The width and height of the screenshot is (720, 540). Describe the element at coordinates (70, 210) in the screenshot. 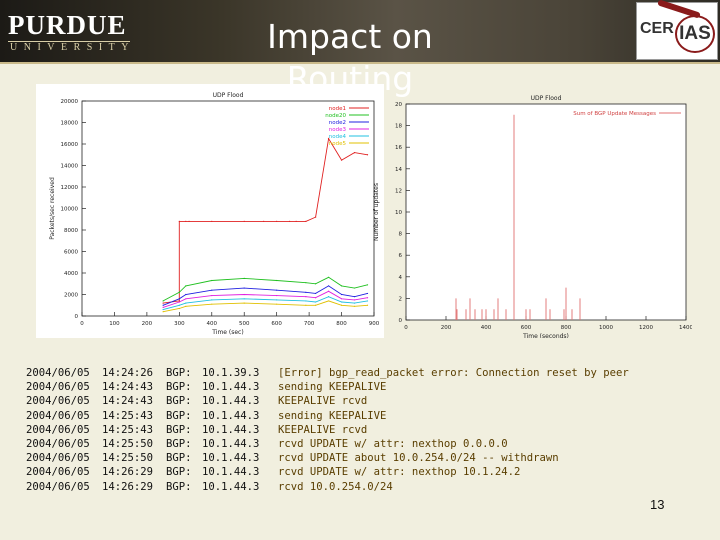

I see `y-tick-label: 10000` at that location.